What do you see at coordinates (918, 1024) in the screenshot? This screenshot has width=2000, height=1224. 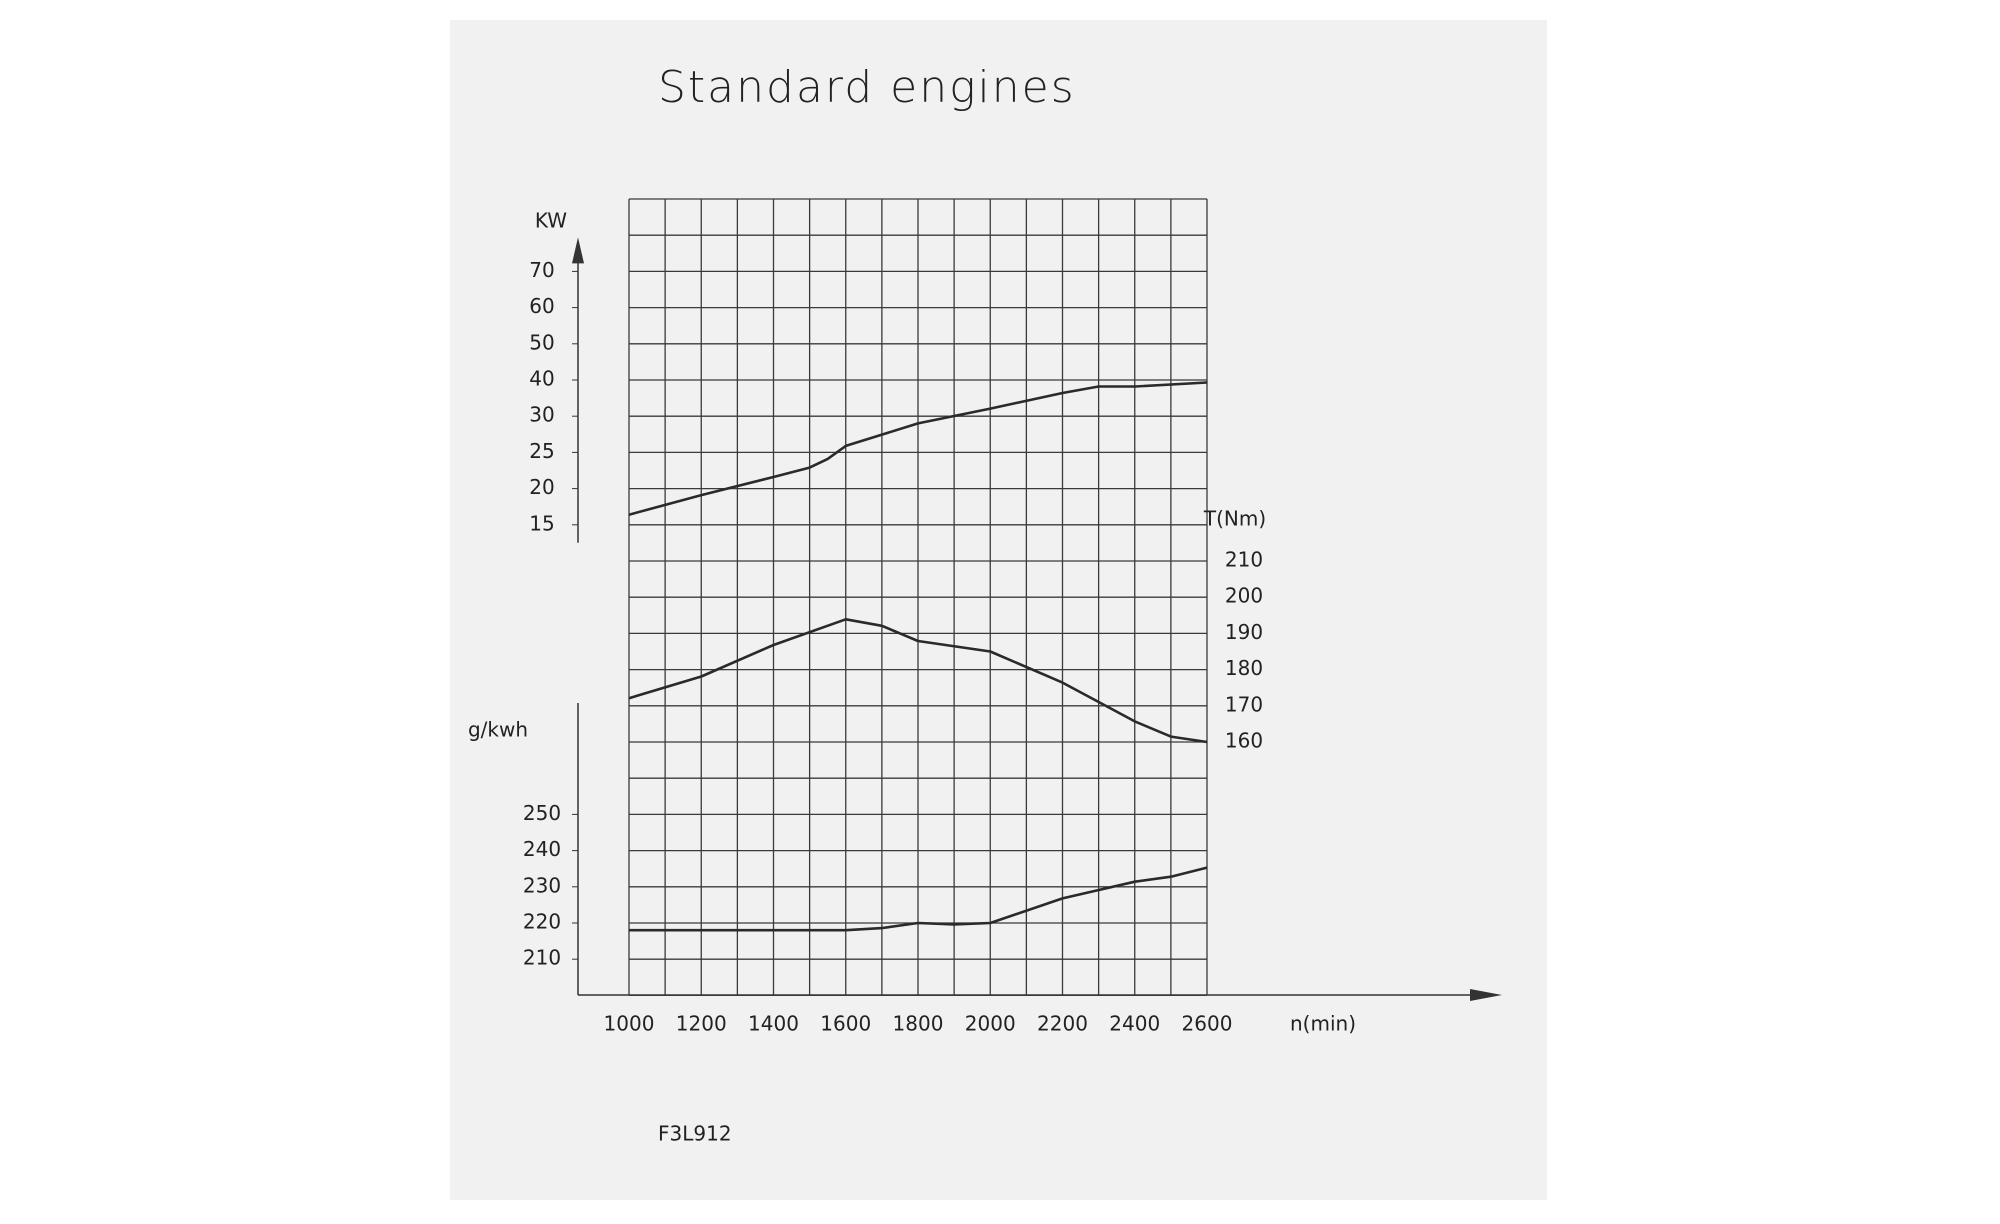 I see `x-tick-label: 1800` at bounding box center [918, 1024].